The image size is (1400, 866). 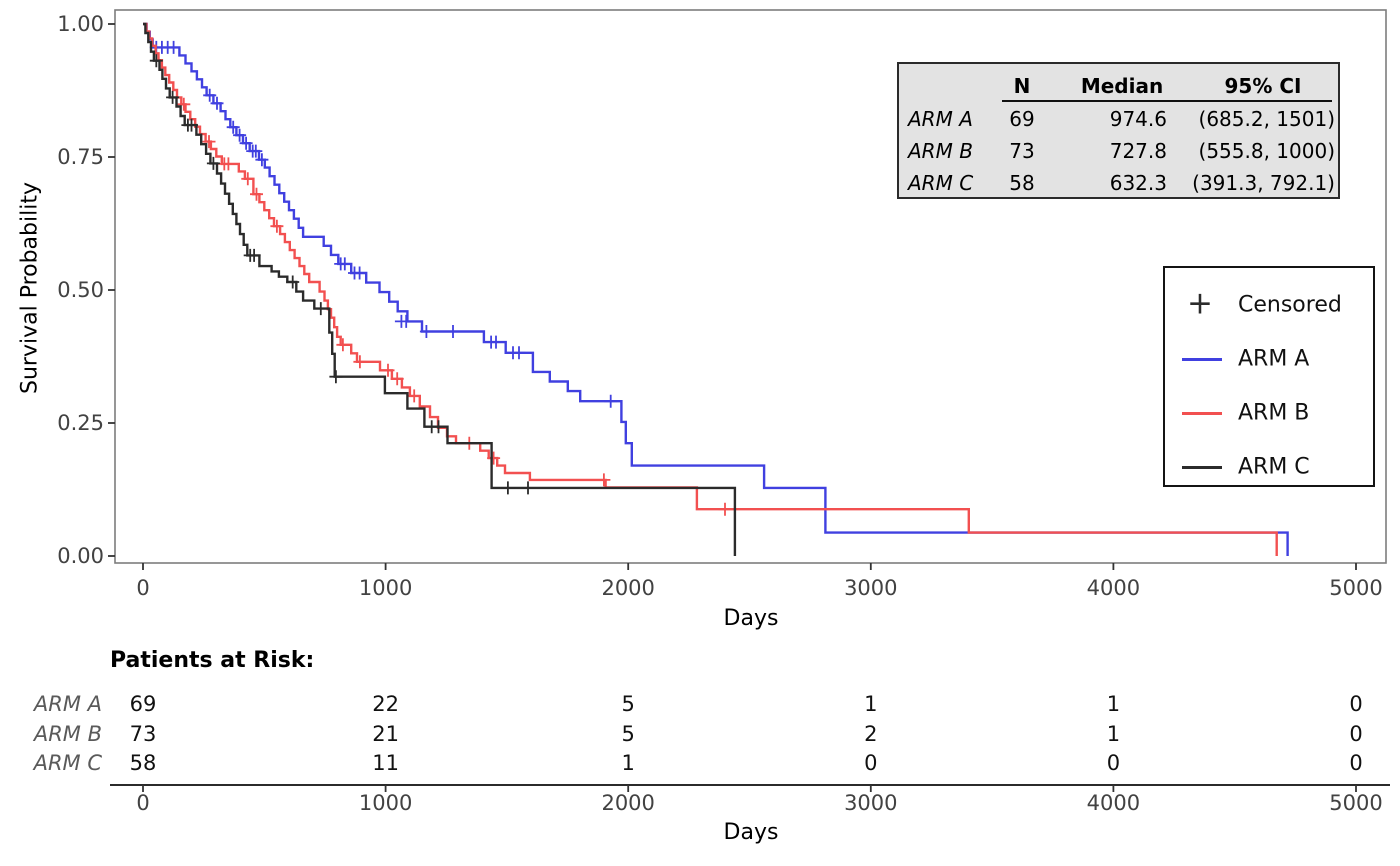 I want to click on arm-a-censor-marks, so click(x=383, y=224).